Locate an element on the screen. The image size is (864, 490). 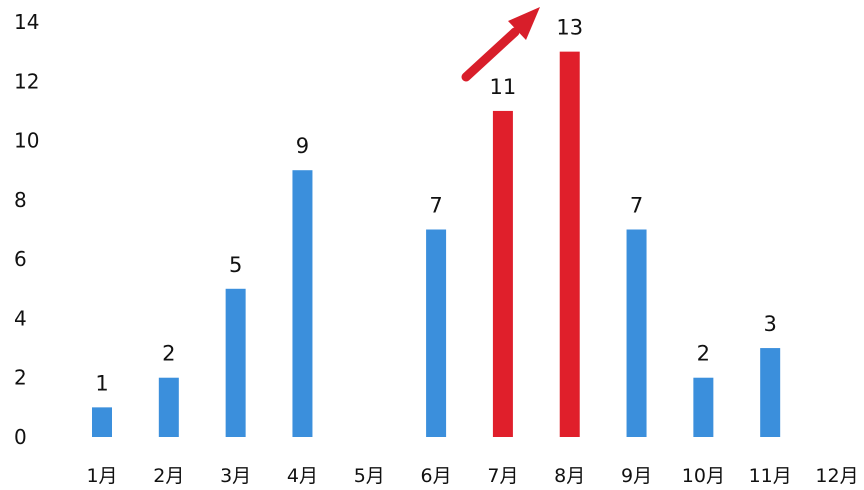
x-tick-label-3: 3月 is located at coordinates (235, 476).